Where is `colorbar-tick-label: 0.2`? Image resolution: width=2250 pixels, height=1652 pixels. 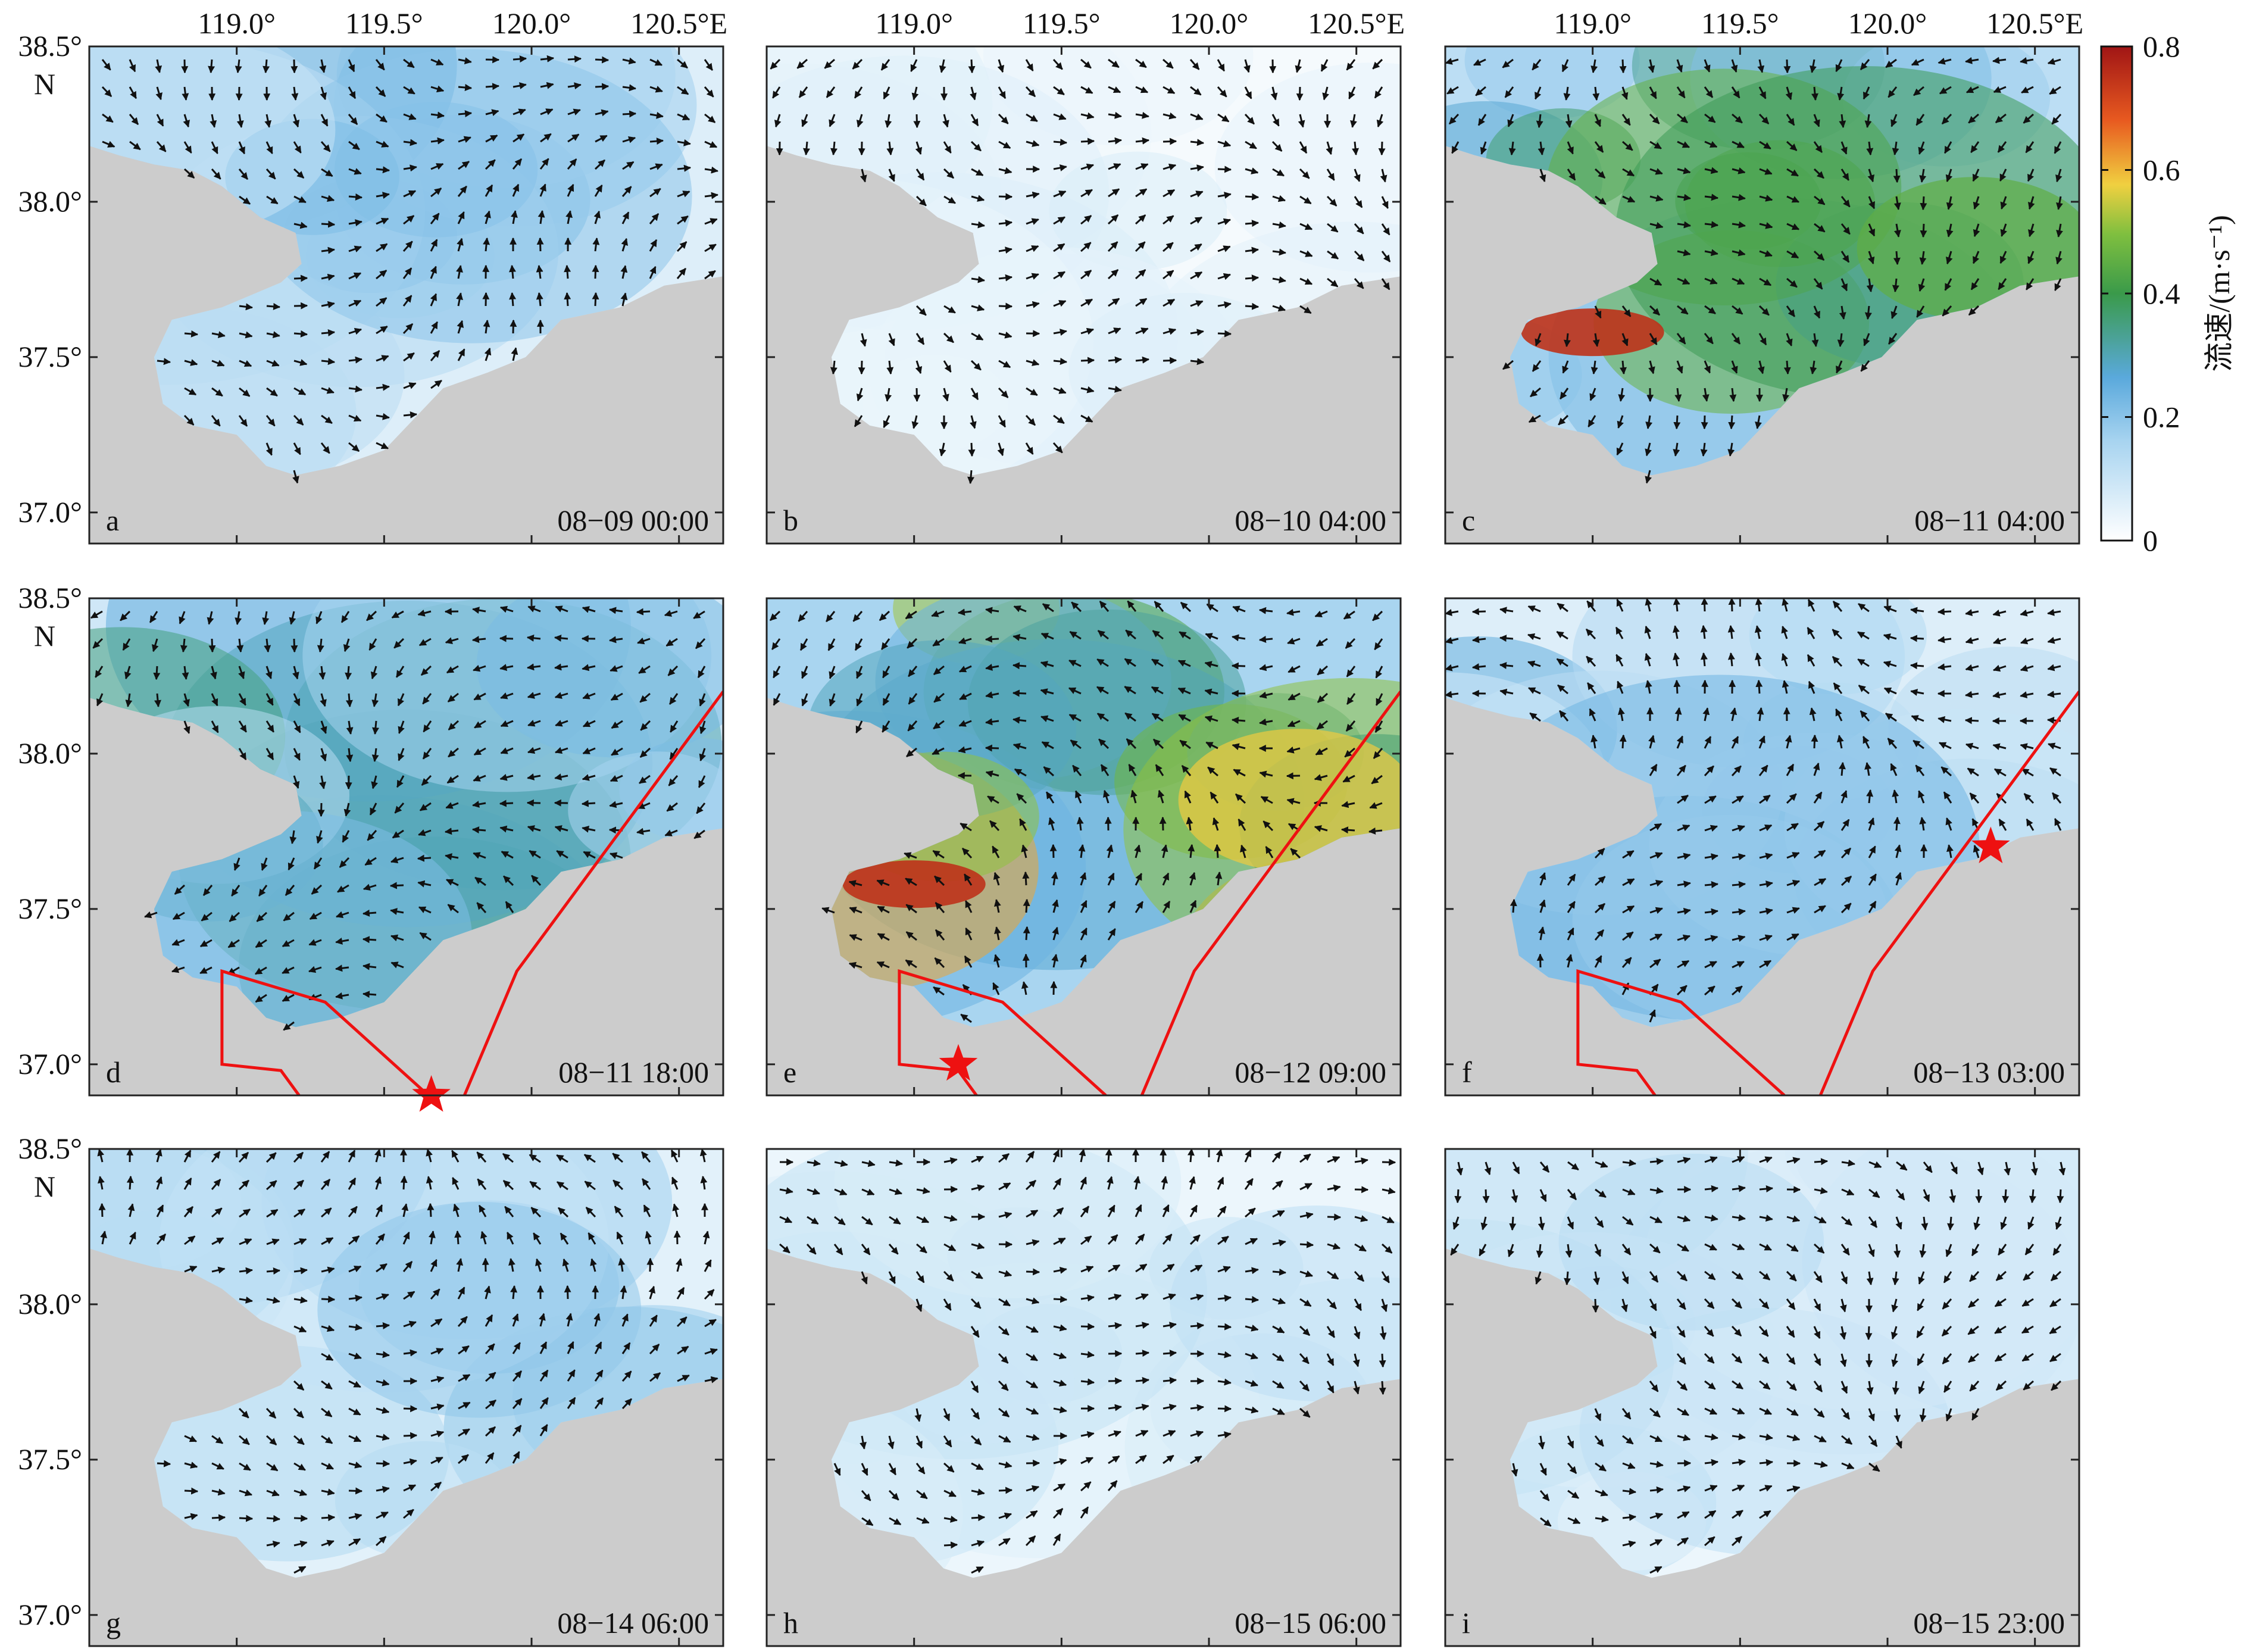 colorbar-tick-label: 0.2 is located at coordinates (2161, 417).